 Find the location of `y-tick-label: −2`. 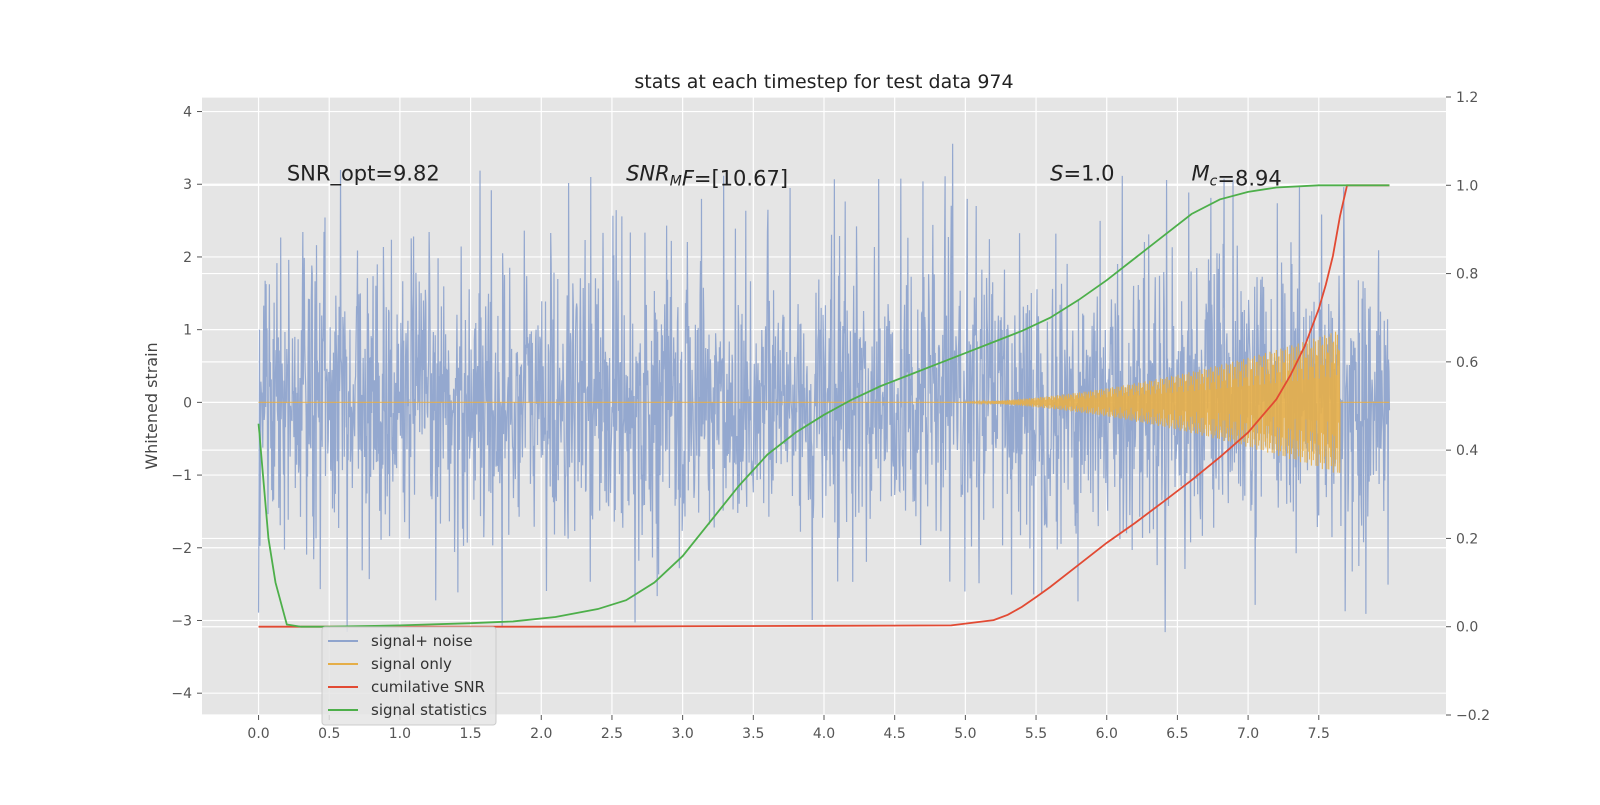

y-tick-label: −2 is located at coordinates (181, 549).